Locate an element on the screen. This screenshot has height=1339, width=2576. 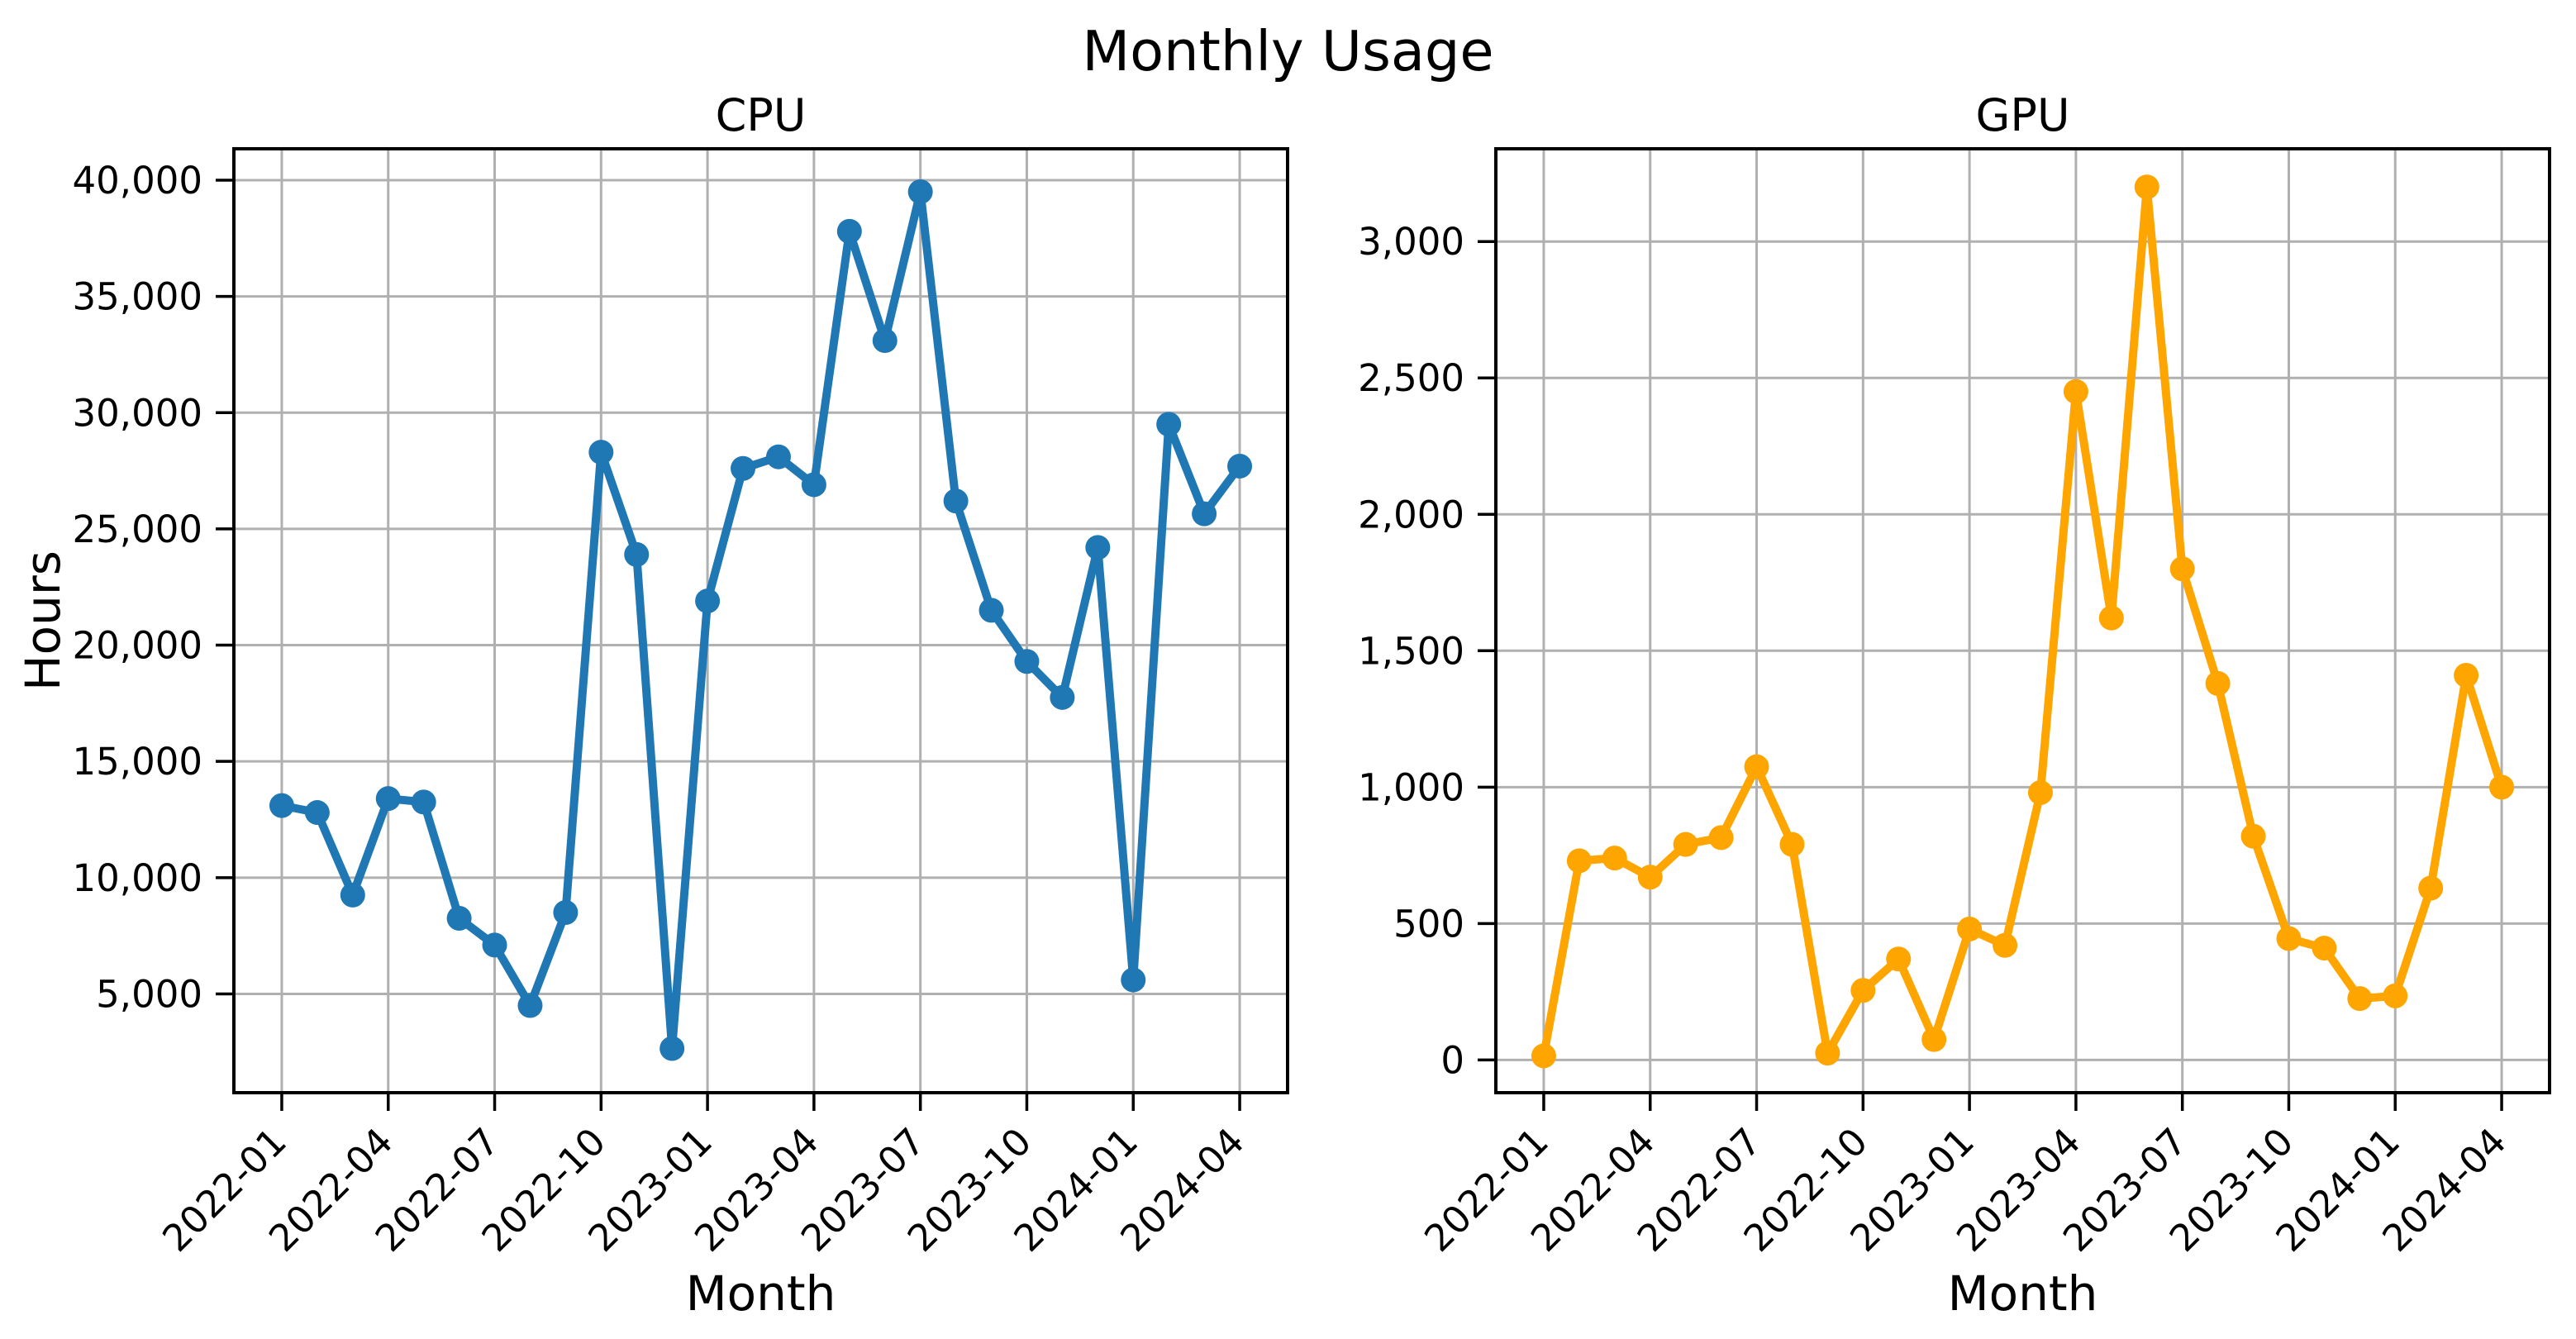
gpu-y-tick-label: 1,500 is located at coordinates (1411, 651).